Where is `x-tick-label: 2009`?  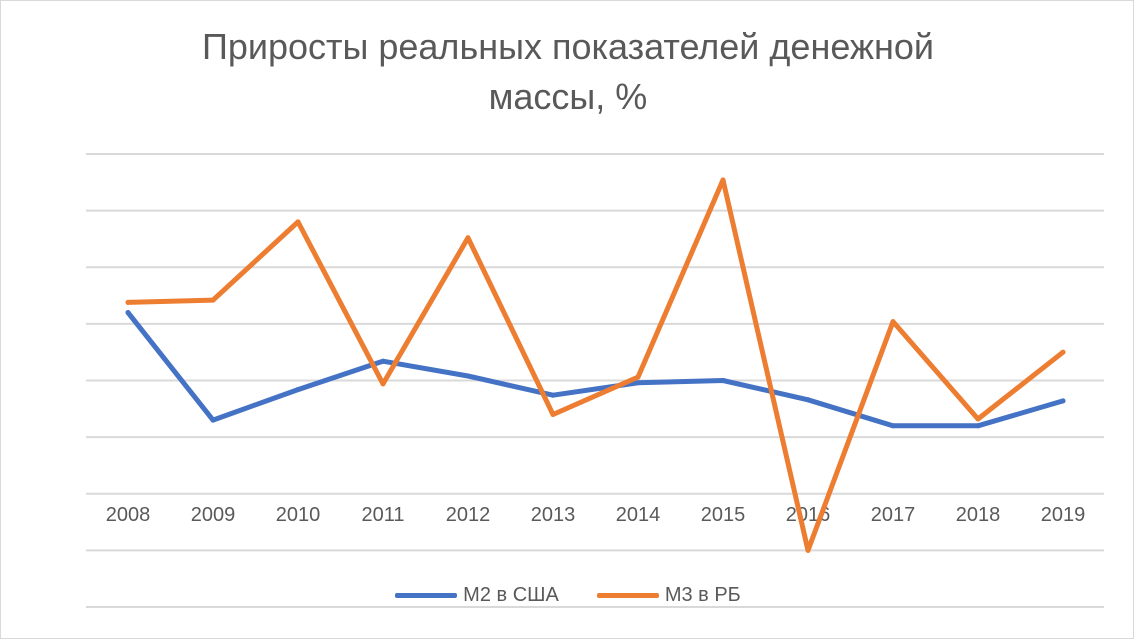
x-tick-label: 2009 is located at coordinates (213, 515).